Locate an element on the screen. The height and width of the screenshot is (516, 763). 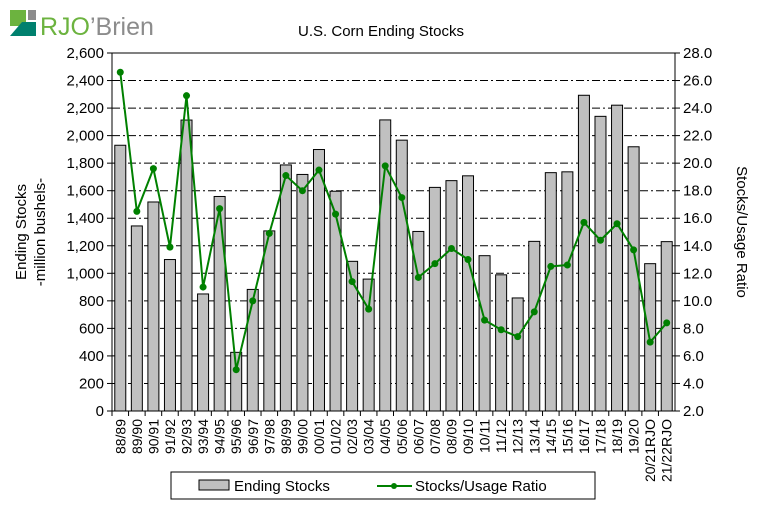
x-tick-label: 08/09 is located at coordinates (451, 436).